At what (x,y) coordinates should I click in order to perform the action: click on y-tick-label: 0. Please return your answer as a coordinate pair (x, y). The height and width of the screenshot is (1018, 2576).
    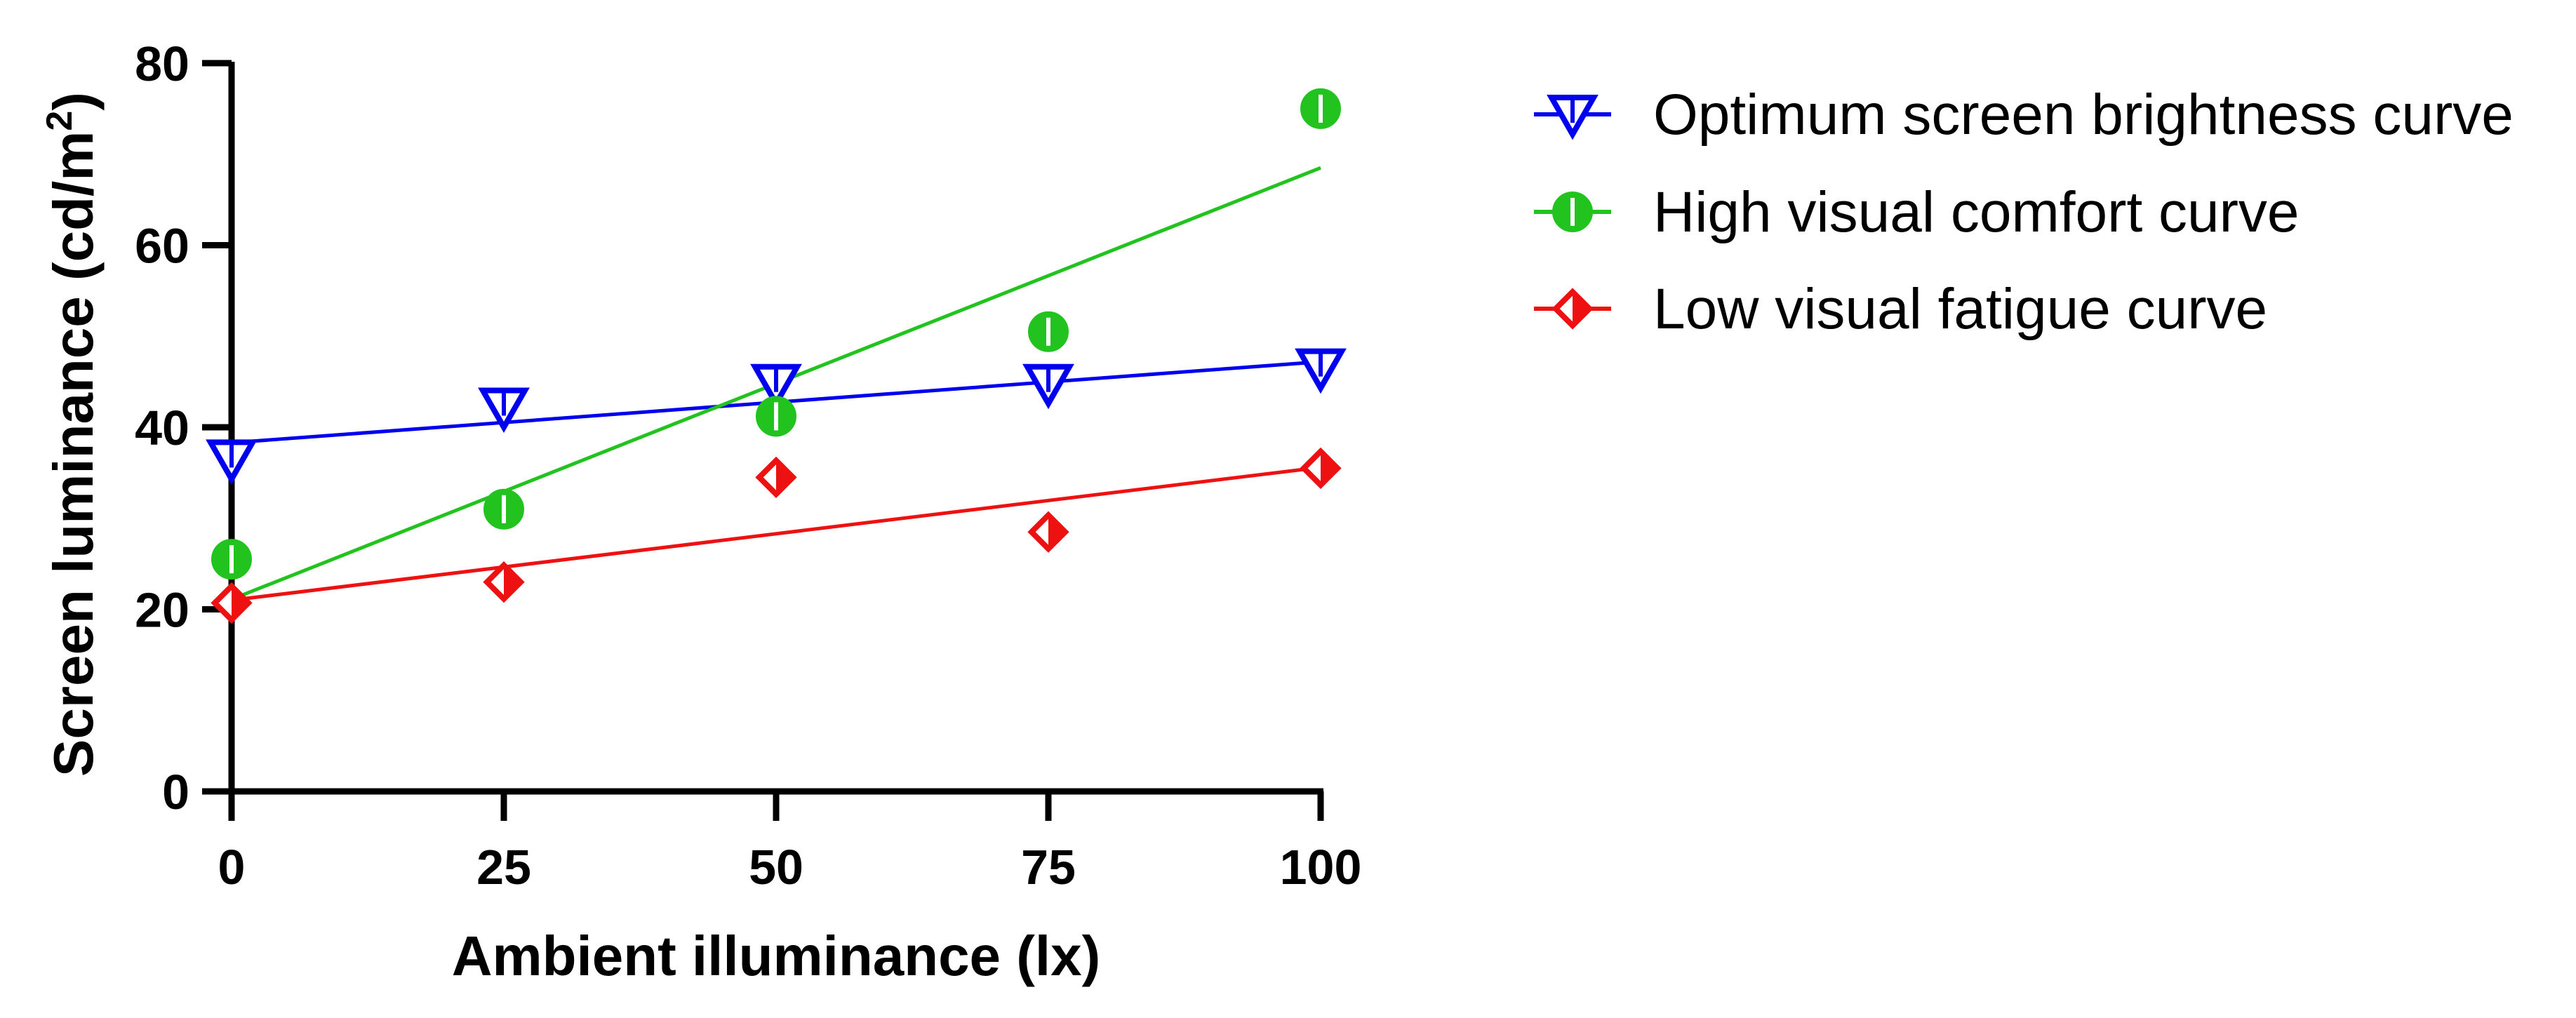
    Looking at the image, I should click on (175, 792).